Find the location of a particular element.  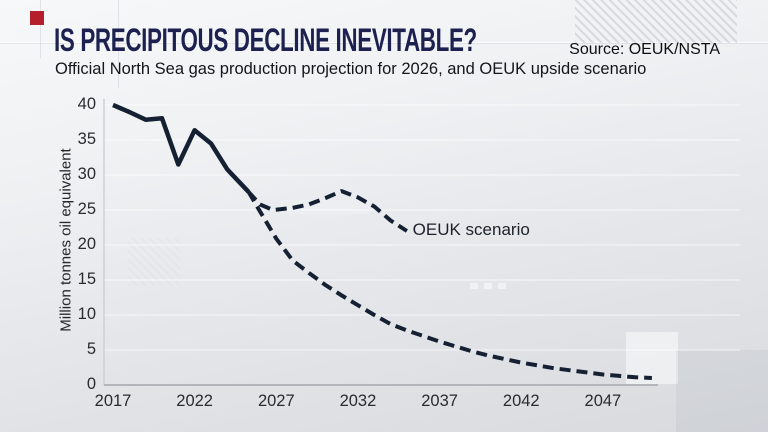

y-tick-label: 10 is located at coordinates (86, 314).